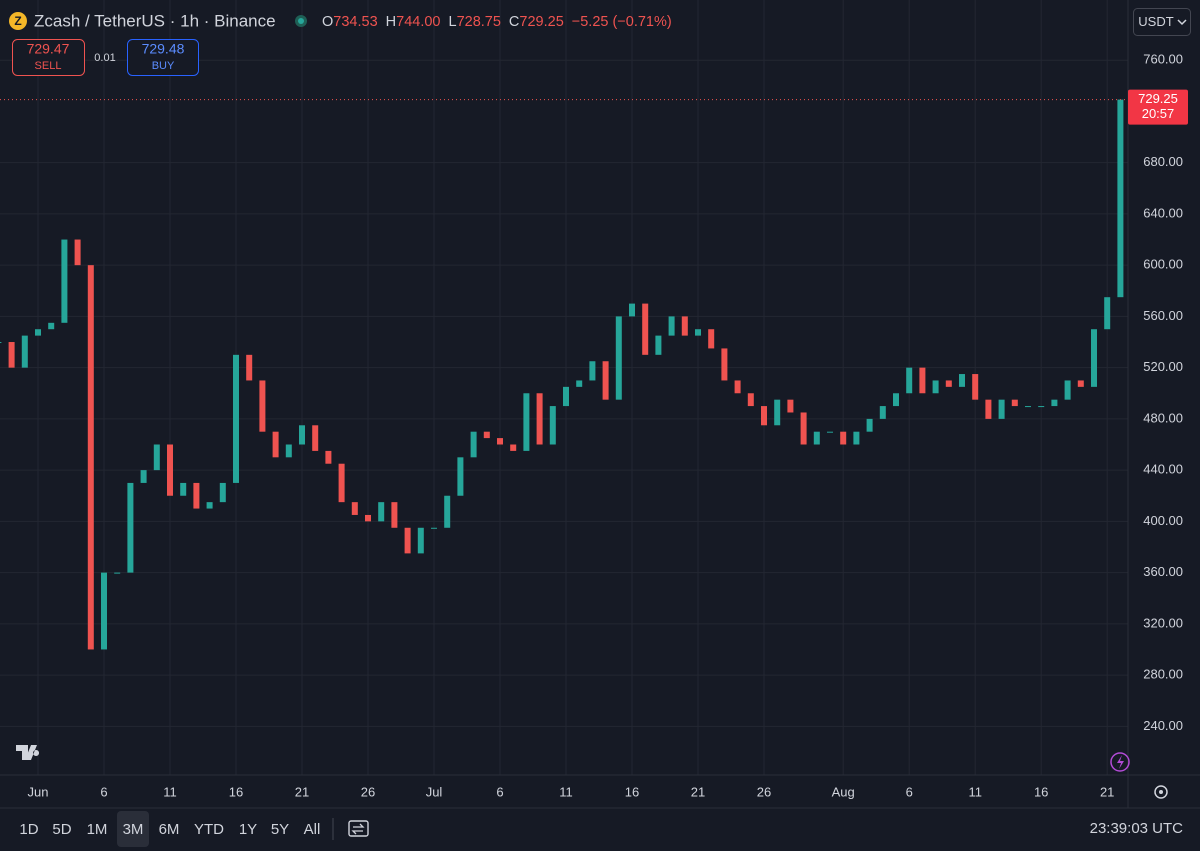 The image size is (1200, 851). I want to click on settings-icon, so click(1161, 792).